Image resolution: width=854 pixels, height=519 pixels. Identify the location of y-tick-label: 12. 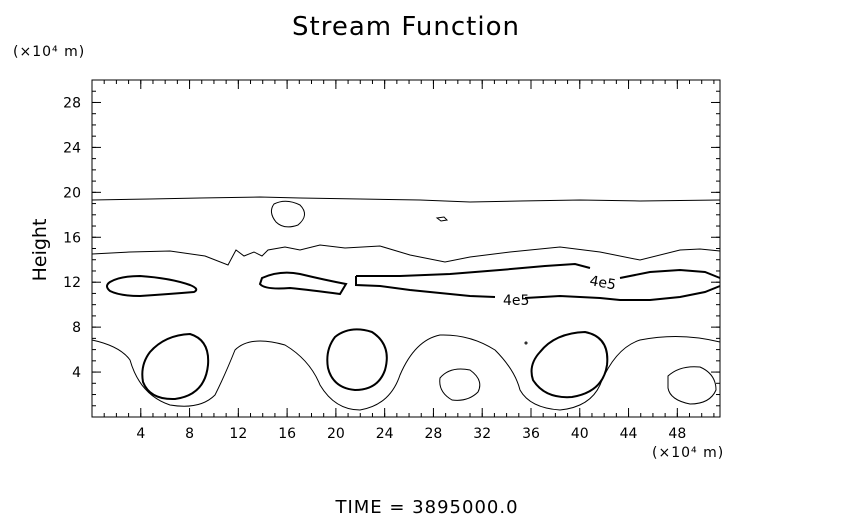
(72, 283).